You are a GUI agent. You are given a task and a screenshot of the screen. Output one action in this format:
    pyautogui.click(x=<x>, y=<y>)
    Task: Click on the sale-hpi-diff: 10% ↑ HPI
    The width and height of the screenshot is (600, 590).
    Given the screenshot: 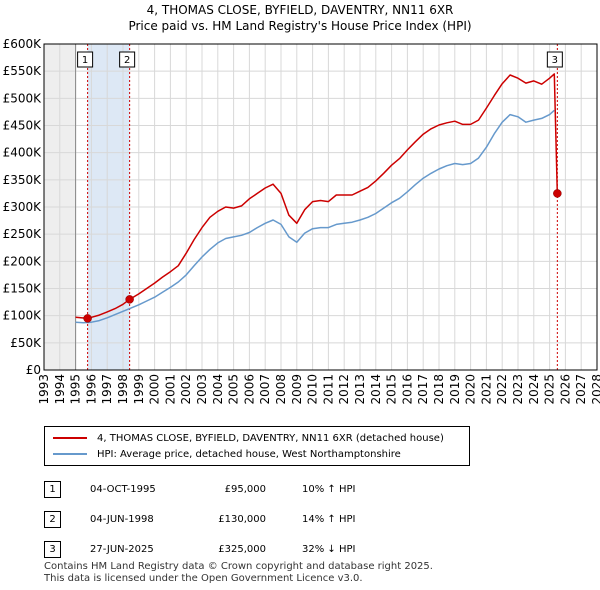 What is the action you would take?
    pyautogui.click(x=329, y=489)
    